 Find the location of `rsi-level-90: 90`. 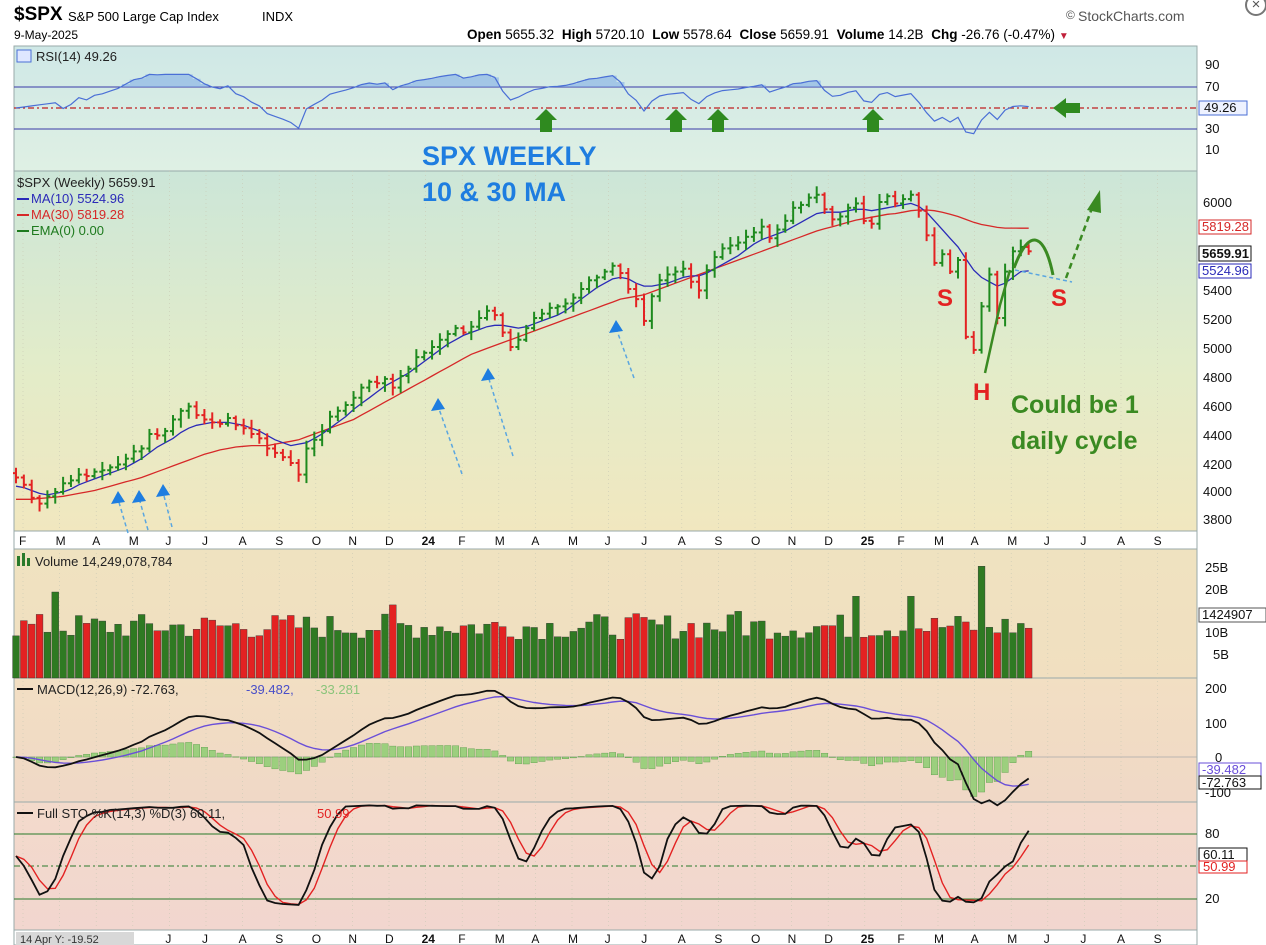

rsi-level-90: 90 is located at coordinates (1212, 64).